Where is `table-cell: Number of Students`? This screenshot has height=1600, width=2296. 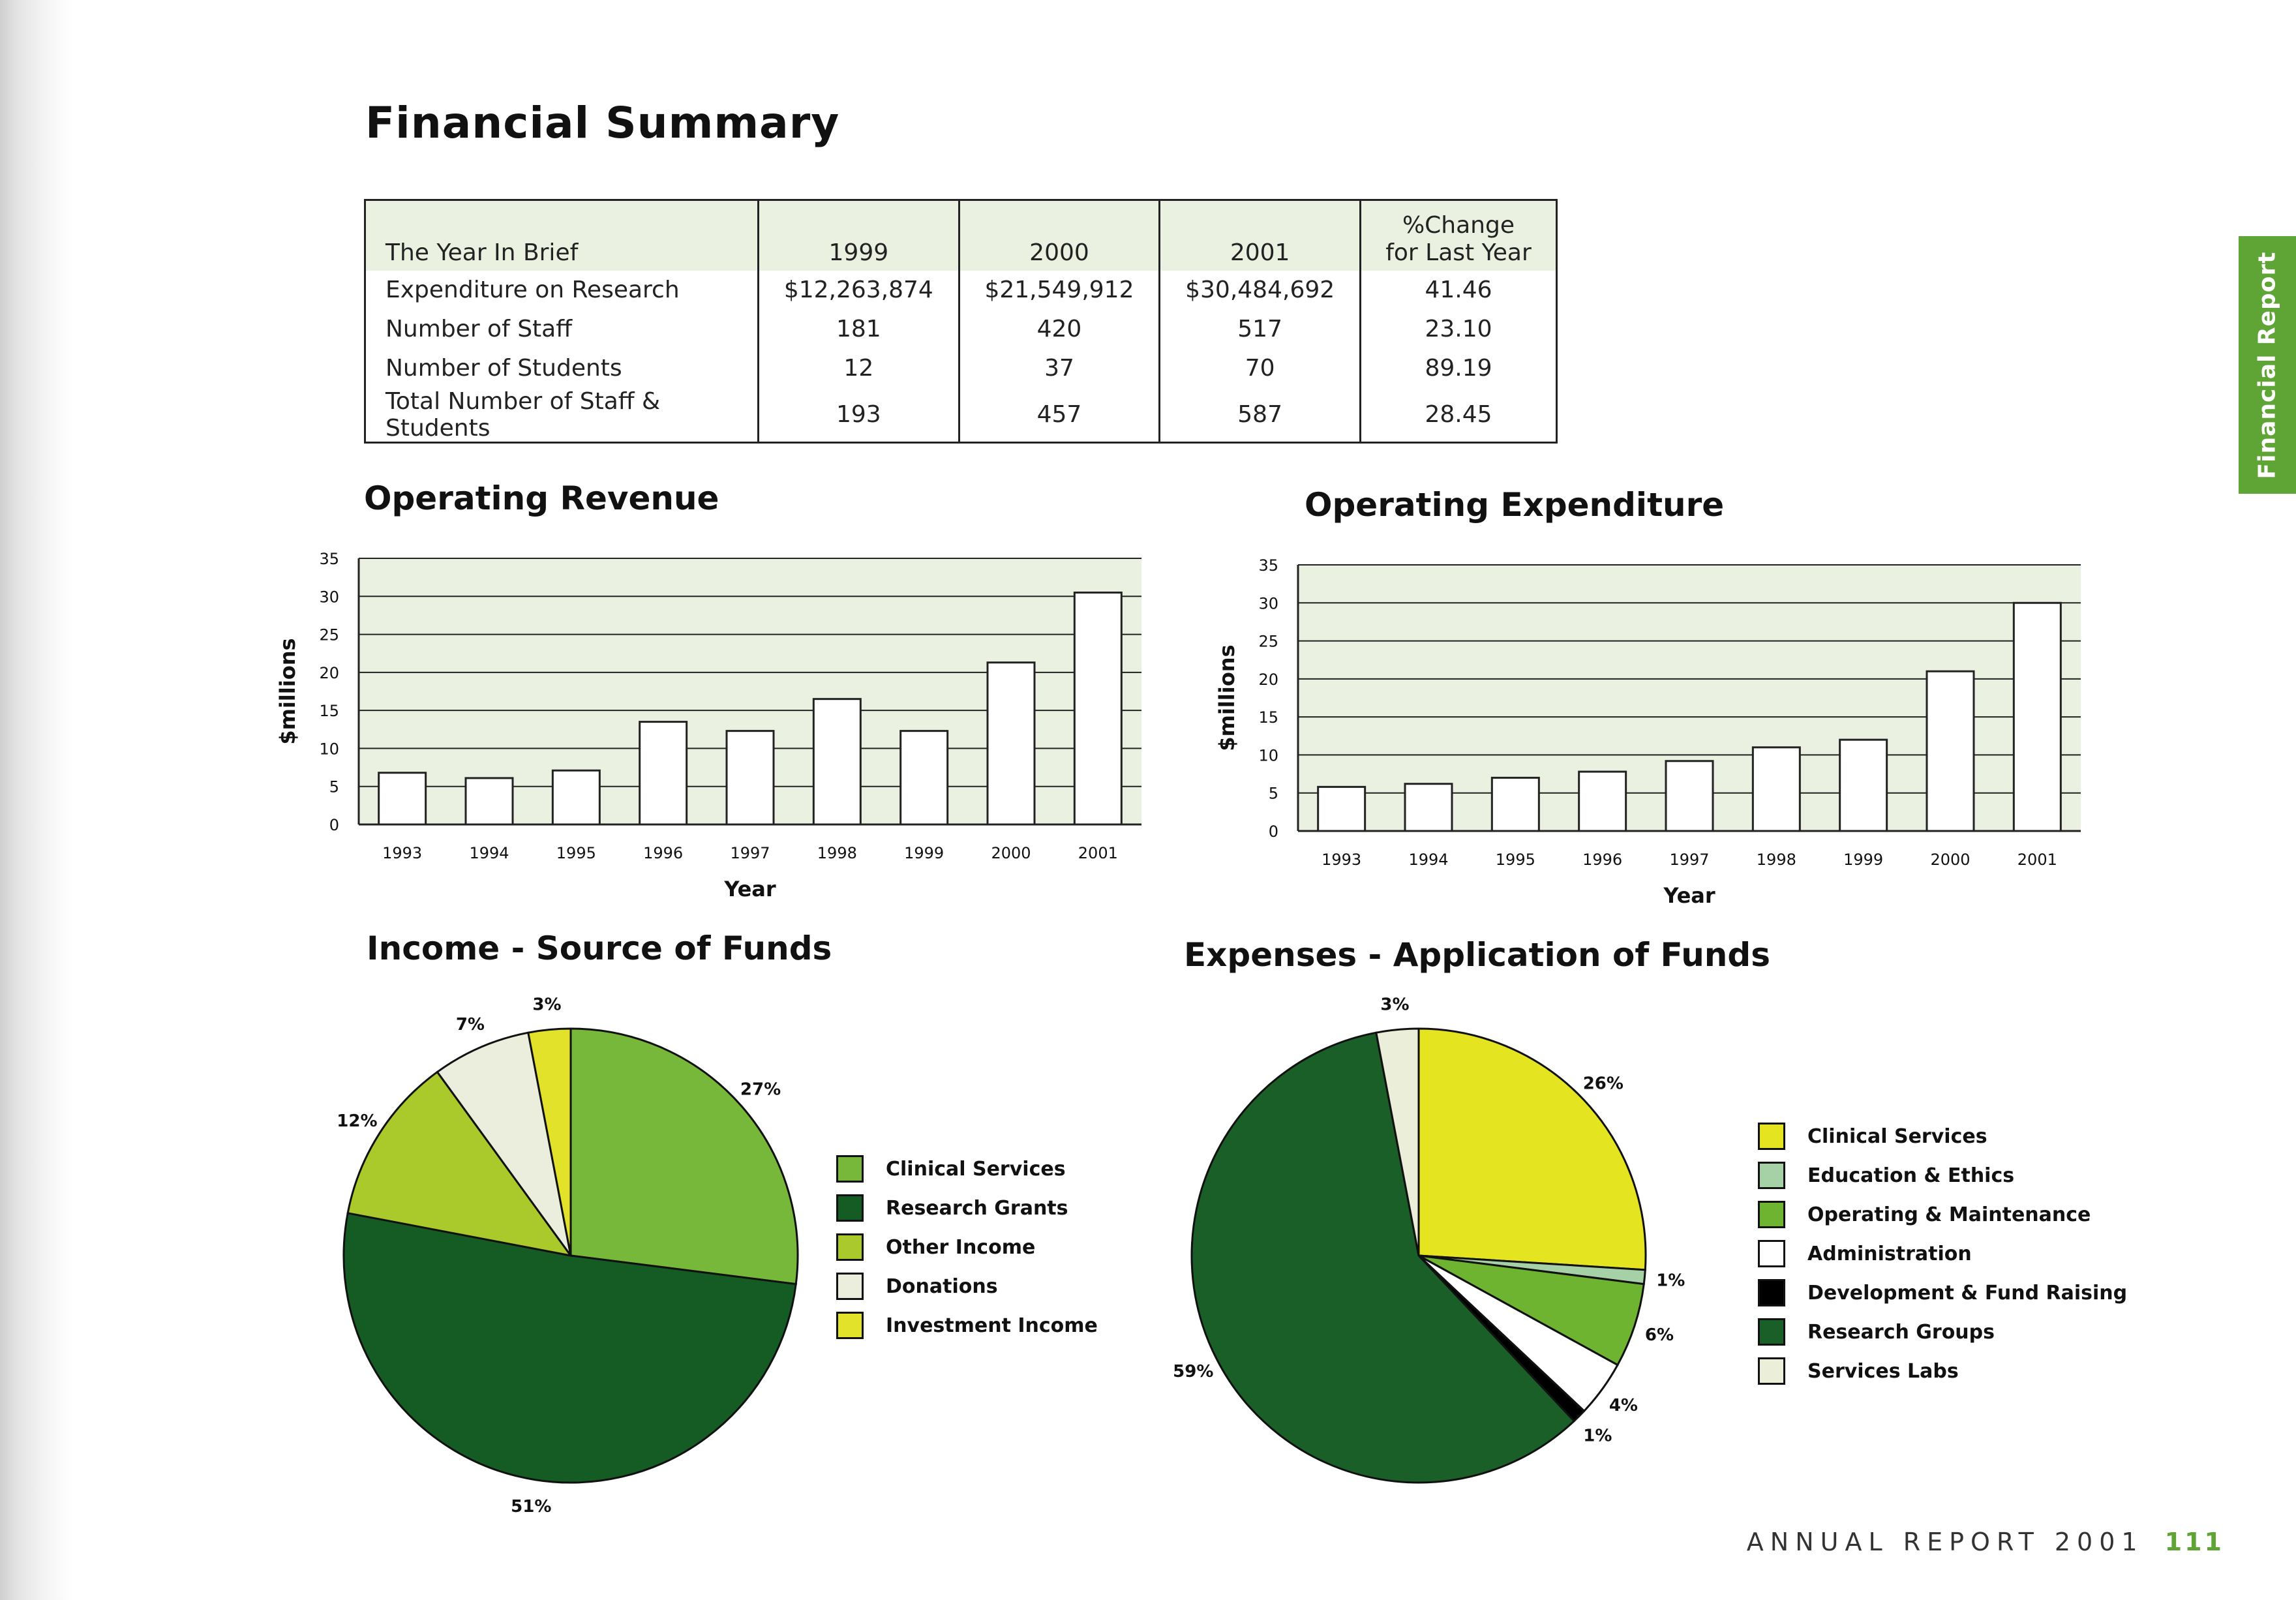 table-cell: Number of Students is located at coordinates (503, 368).